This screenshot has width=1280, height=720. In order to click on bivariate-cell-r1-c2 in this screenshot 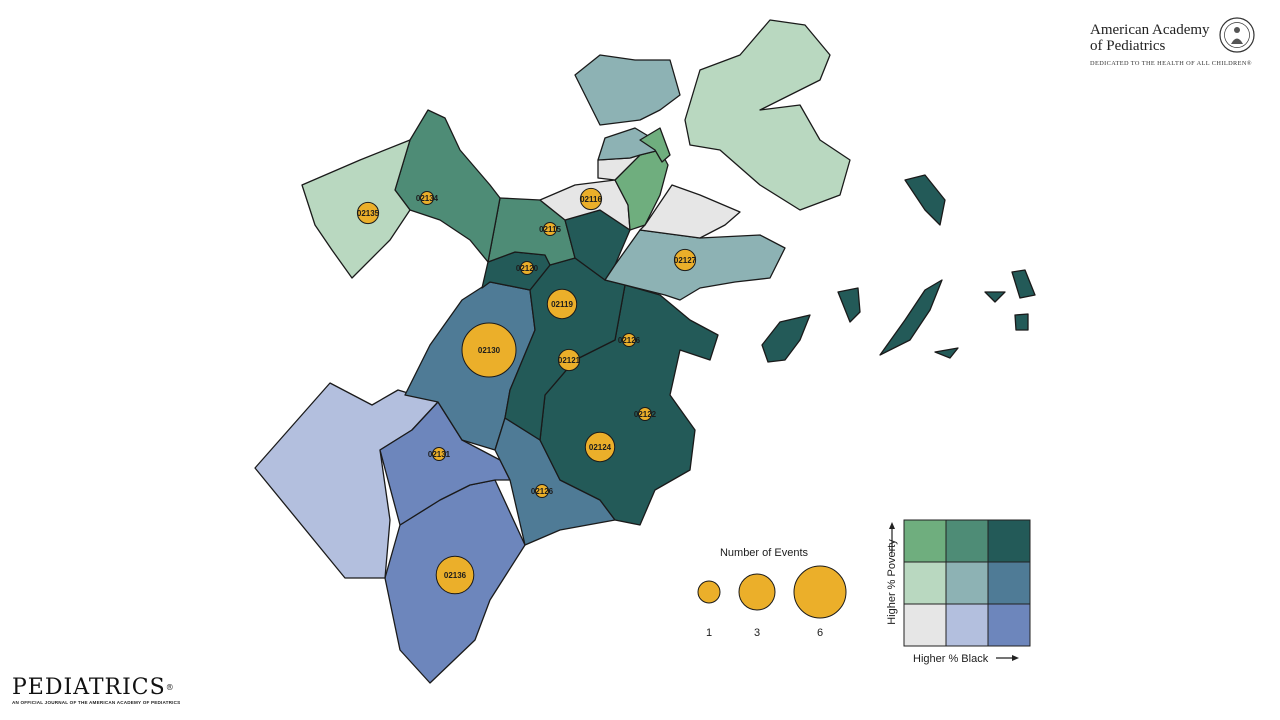, I will do `click(1009, 583)`.